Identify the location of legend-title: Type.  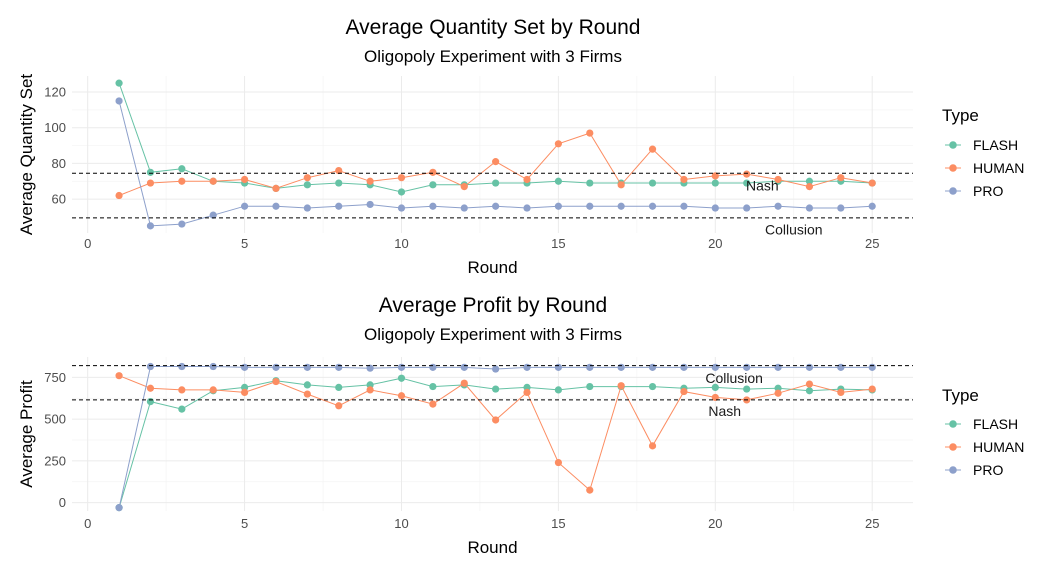
(960, 115).